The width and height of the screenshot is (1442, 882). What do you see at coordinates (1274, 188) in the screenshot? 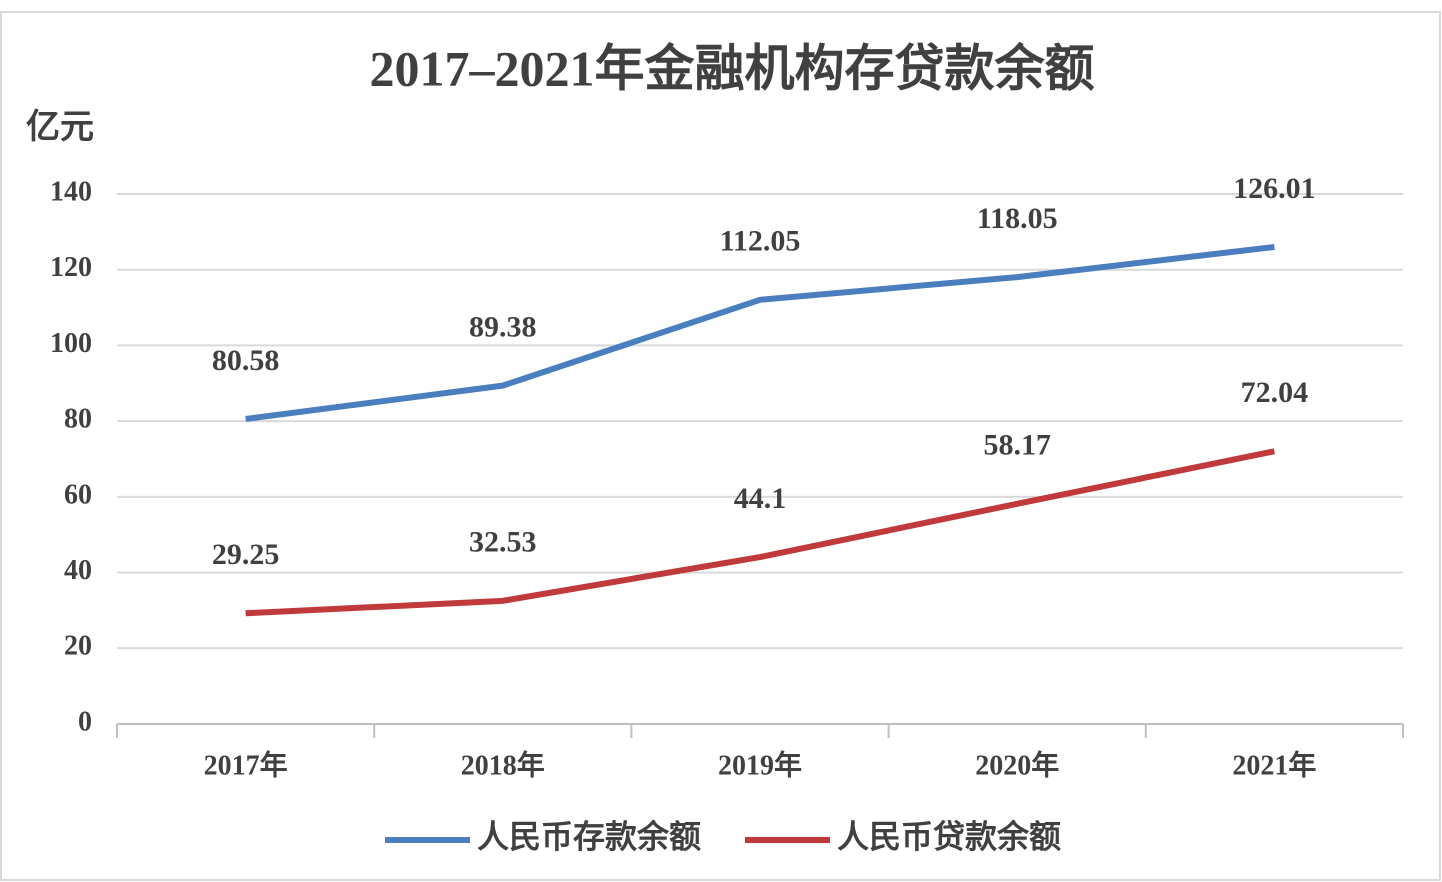
I see `data-label: 126.01` at bounding box center [1274, 188].